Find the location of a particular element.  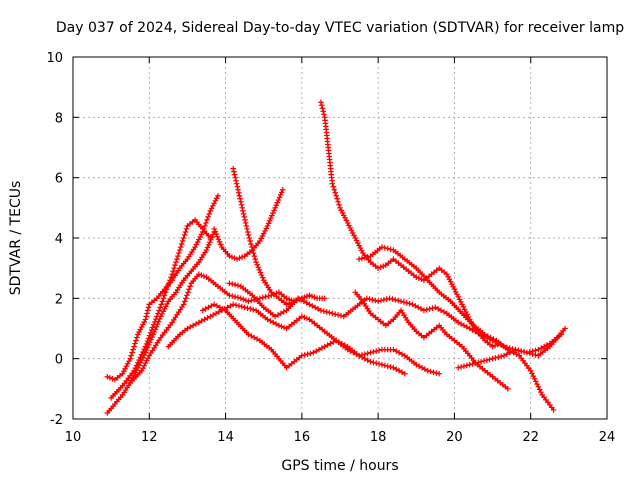

x-tick-label: 24 is located at coordinates (607, 437).